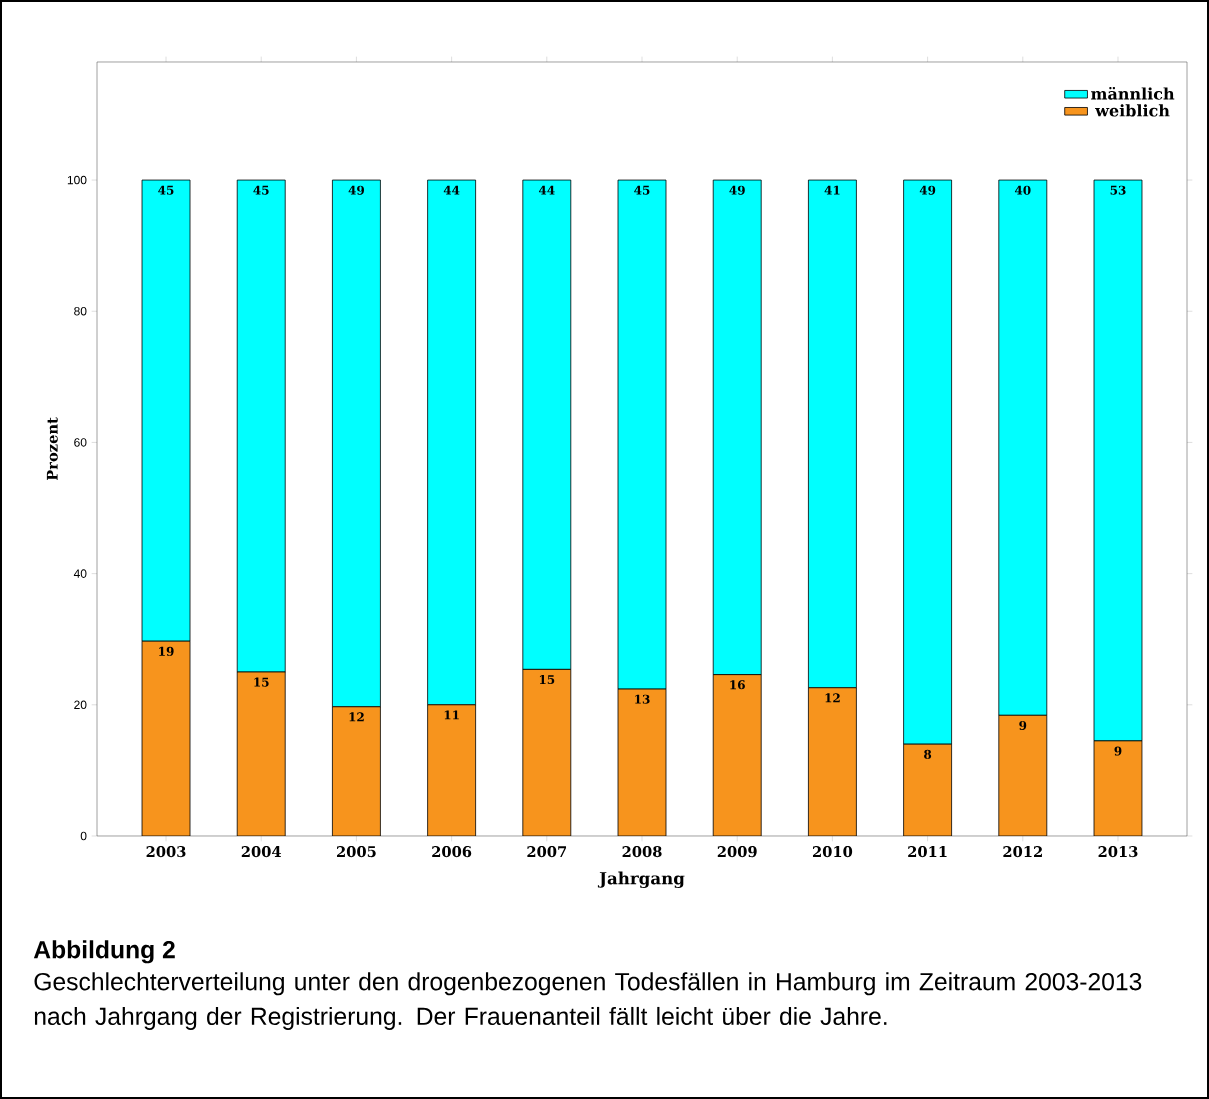 This screenshot has height=1099, width=1209. I want to click on text: Abbildung 2, so click(104, 952).